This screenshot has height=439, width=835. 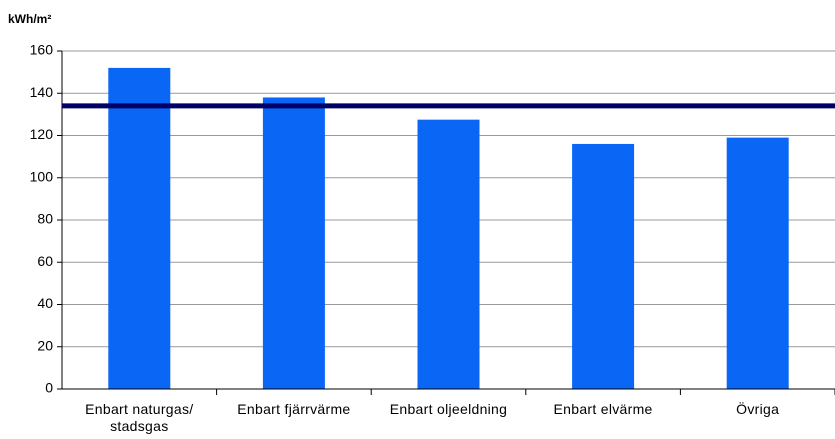 I want to click on x-tick-label: Enbart fjärrvärme, so click(x=294, y=409).